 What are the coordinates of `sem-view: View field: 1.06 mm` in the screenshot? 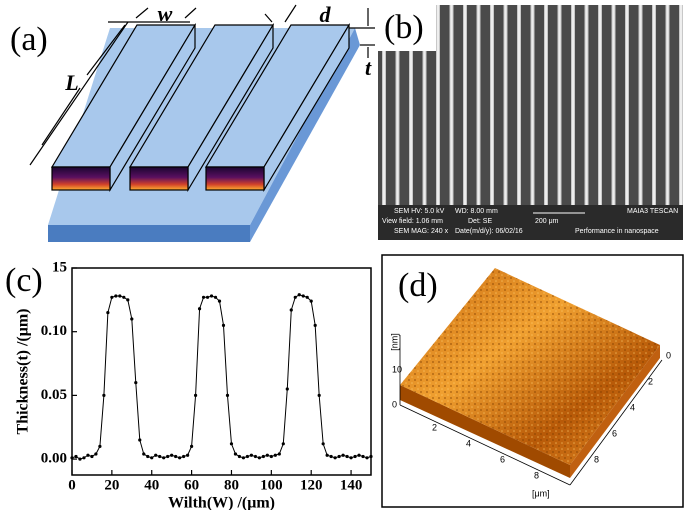 It's located at (412, 221).